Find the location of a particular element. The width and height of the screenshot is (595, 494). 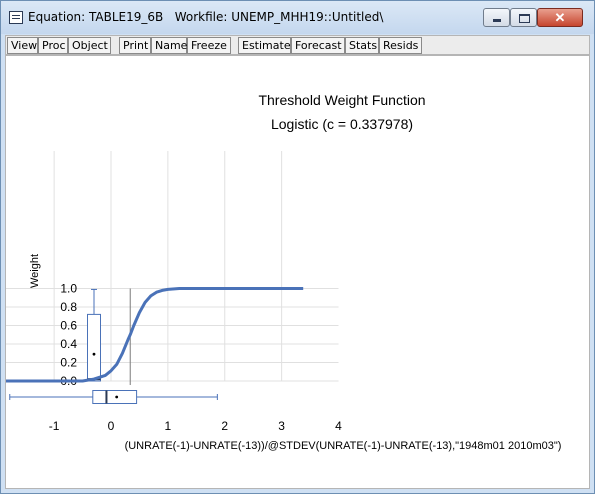

y-tick-label: 0.8 is located at coordinates (68, 307).